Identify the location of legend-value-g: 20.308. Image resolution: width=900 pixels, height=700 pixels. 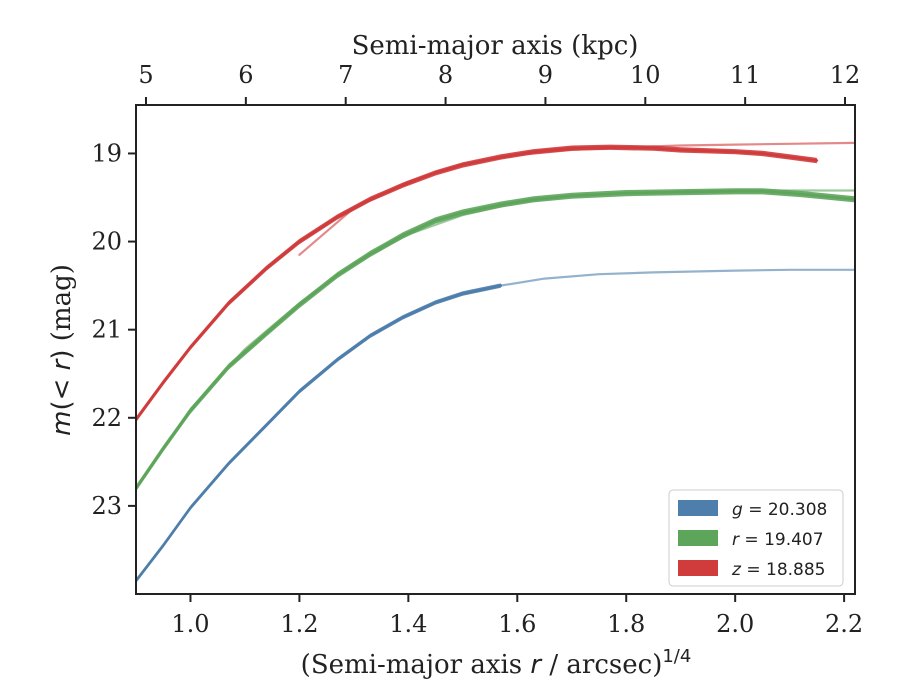
(797, 510).